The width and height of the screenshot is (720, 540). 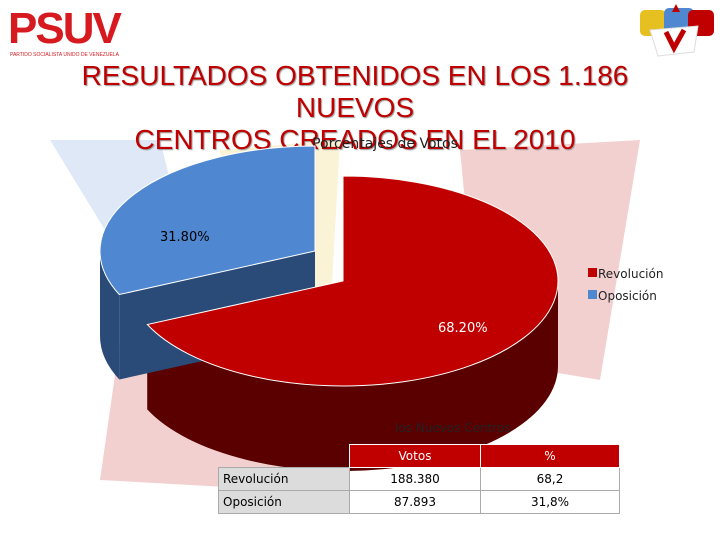 What do you see at coordinates (355, 91) in the screenshot?
I see `title-line-1: RESULTADOS OBTENIDOS EN LOS 1.186 NUEVOS` at bounding box center [355, 91].